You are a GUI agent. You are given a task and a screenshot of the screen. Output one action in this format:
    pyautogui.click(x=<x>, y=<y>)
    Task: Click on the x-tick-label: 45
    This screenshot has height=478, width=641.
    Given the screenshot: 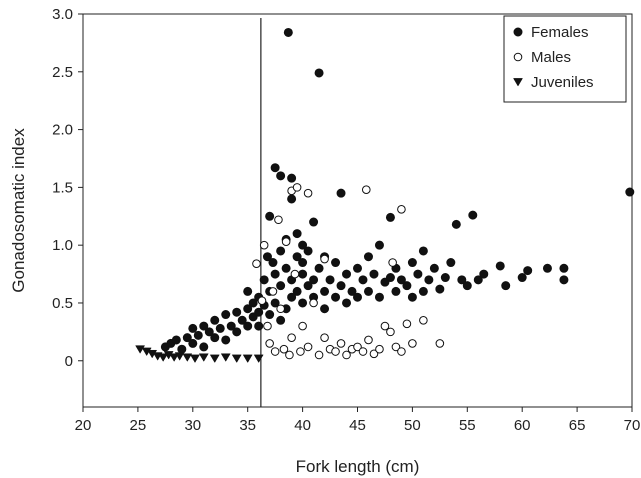 What is the action you would take?
    pyautogui.click(x=357, y=425)
    